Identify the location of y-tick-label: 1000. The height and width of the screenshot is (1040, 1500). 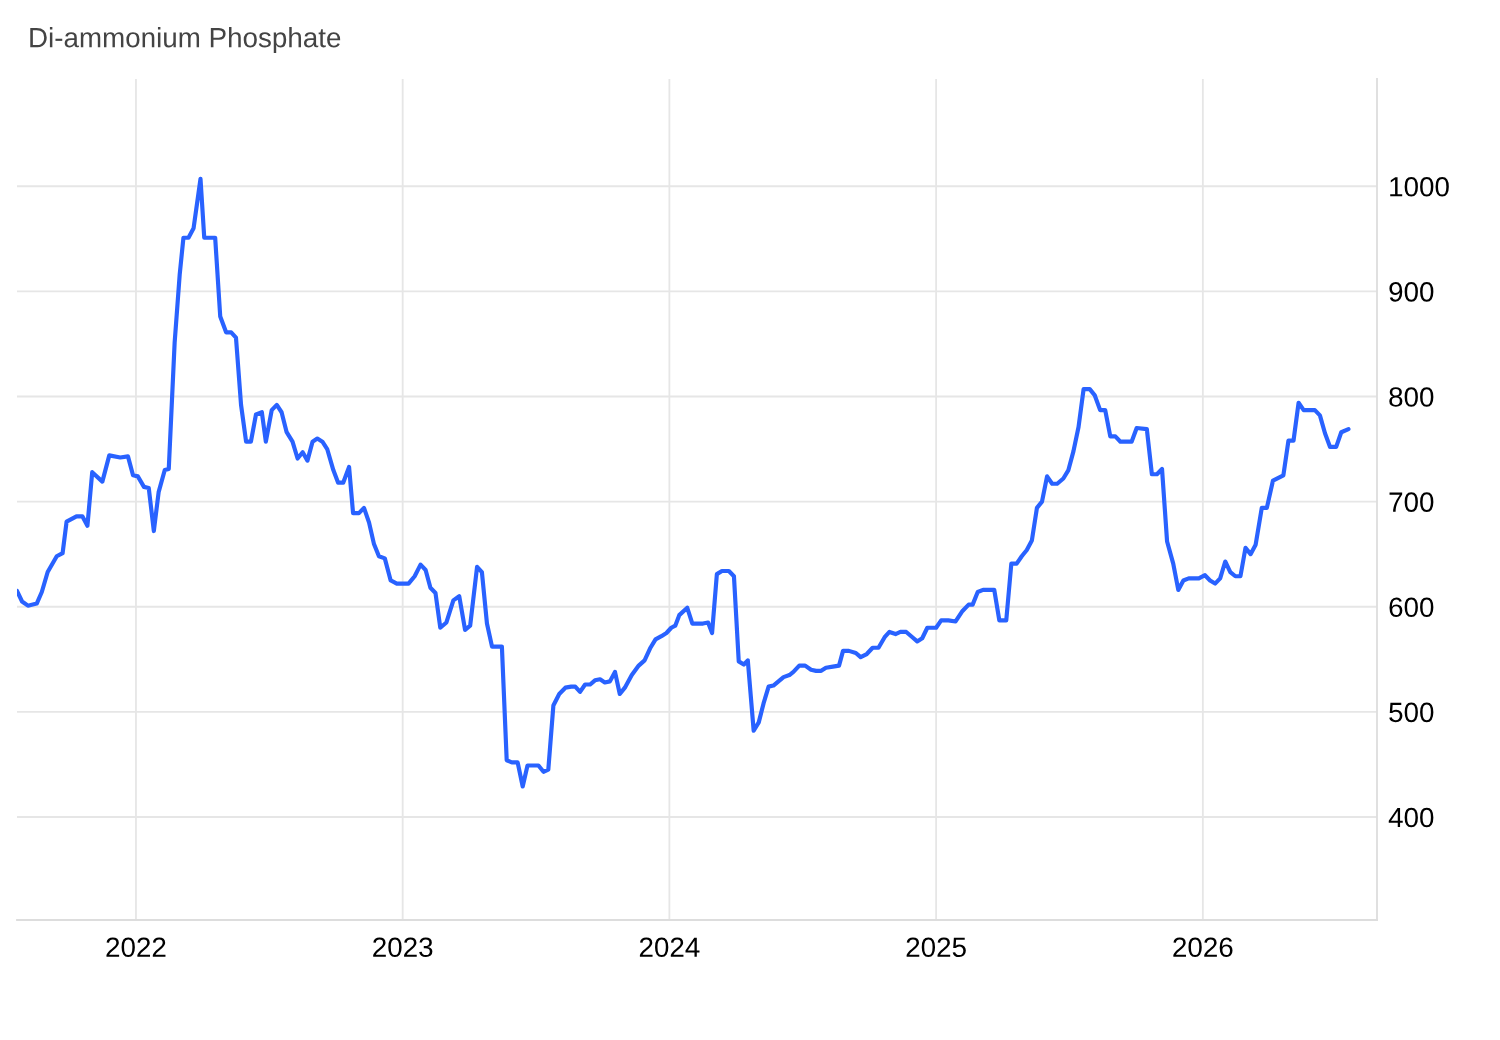
(1419, 186).